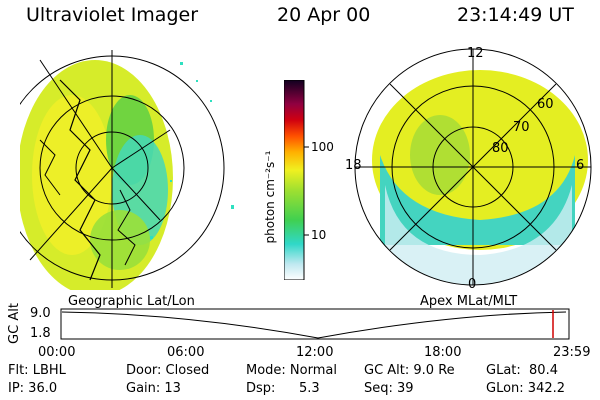 The width and height of the screenshot is (600, 400). I want to click on status-seq: Seq: 39, so click(389, 388).